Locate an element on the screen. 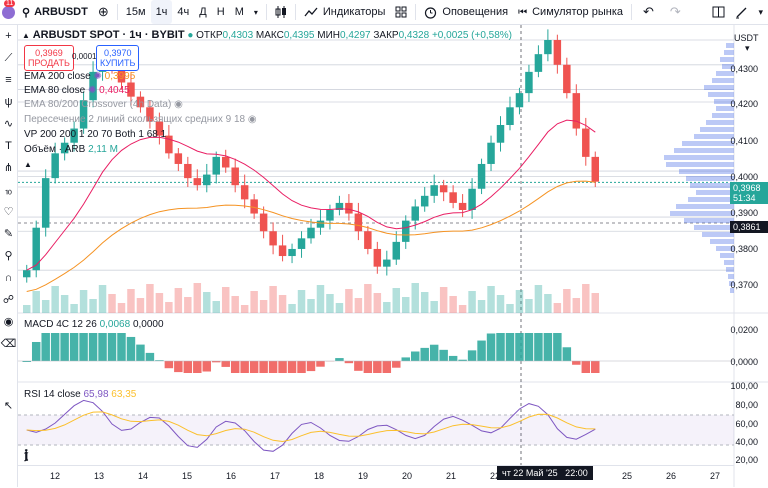 The width and height of the screenshot is (768, 488). templates-button is located at coordinates (401, 12).